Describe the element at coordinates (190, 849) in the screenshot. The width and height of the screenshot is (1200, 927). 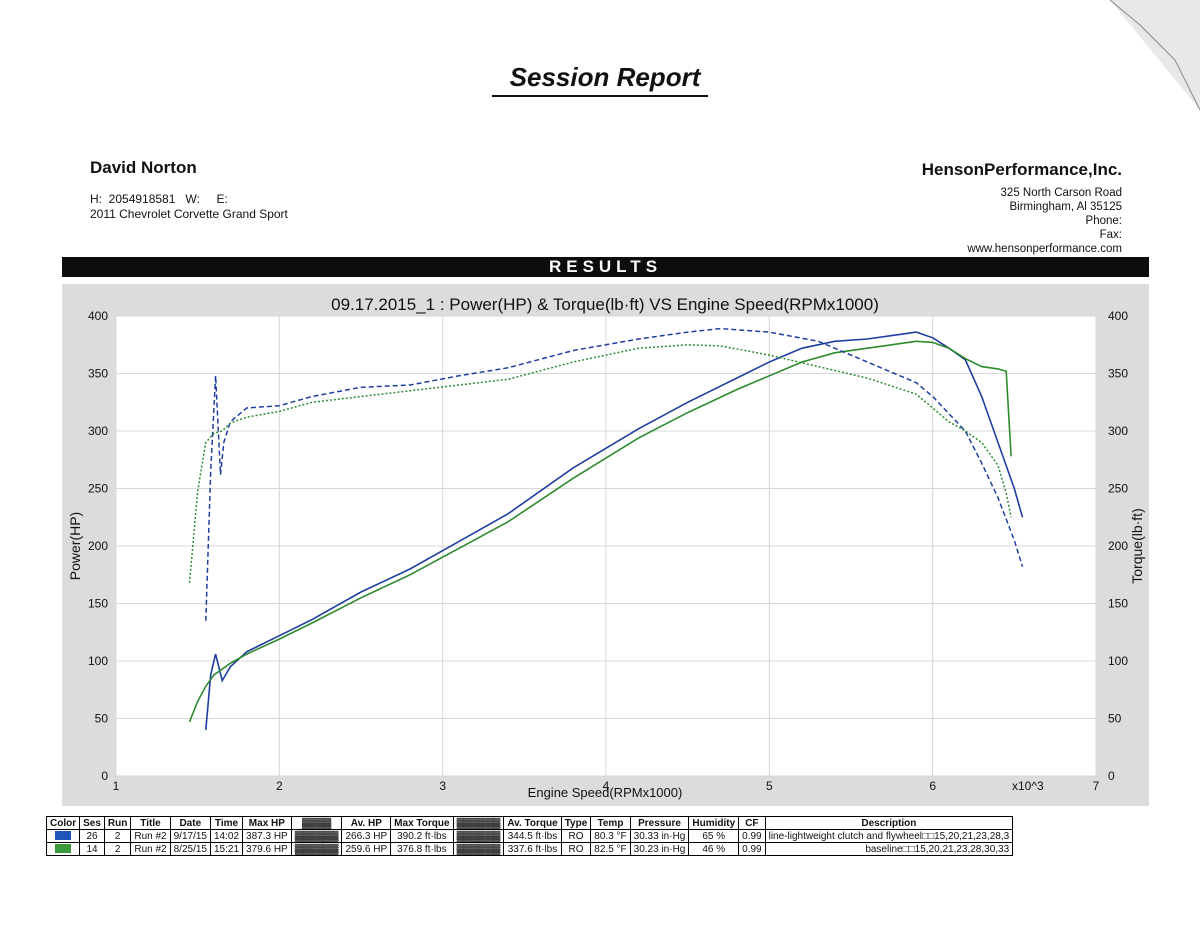
I see `legend-cell-date: 8/25/15` at that location.